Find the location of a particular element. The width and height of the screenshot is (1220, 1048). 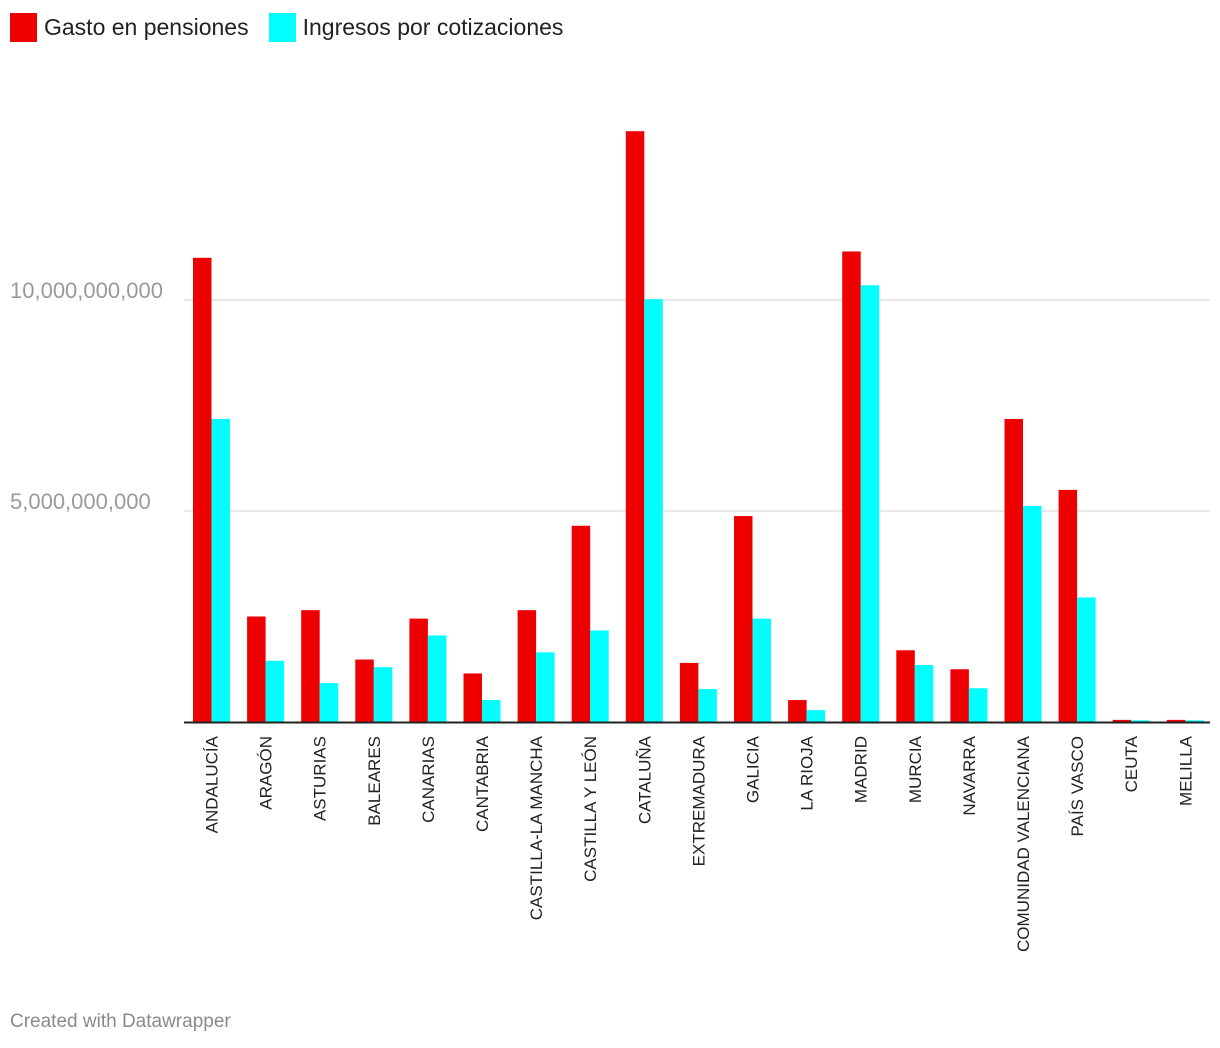

x-tick-label: BALEARES is located at coordinates (374, 781).